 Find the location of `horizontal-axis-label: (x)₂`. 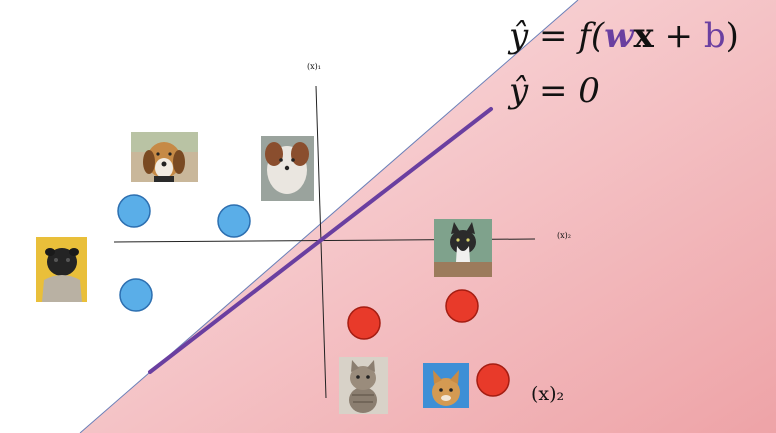

horizontal-axis-label: (x)₂ is located at coordinates (564, 235).